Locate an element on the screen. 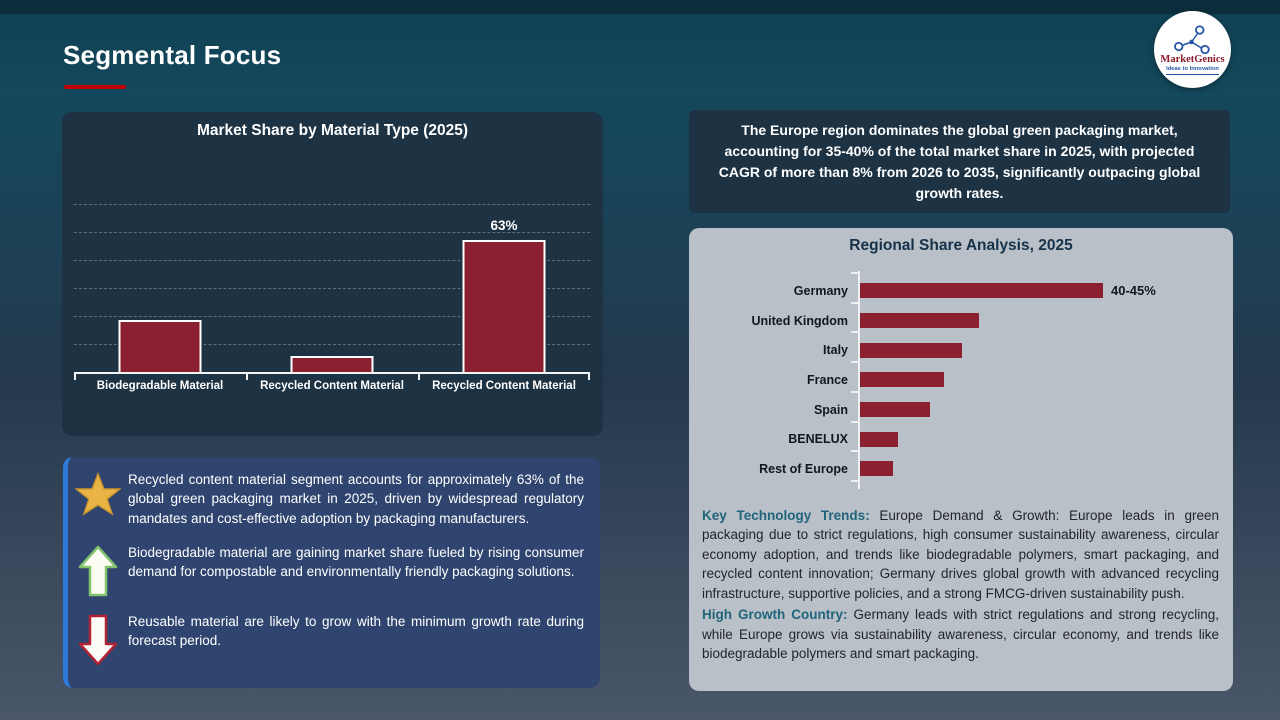 This screenshot has width=1280, height=720. logo-name: MarketGenics is located at coordinates (1192, 59).